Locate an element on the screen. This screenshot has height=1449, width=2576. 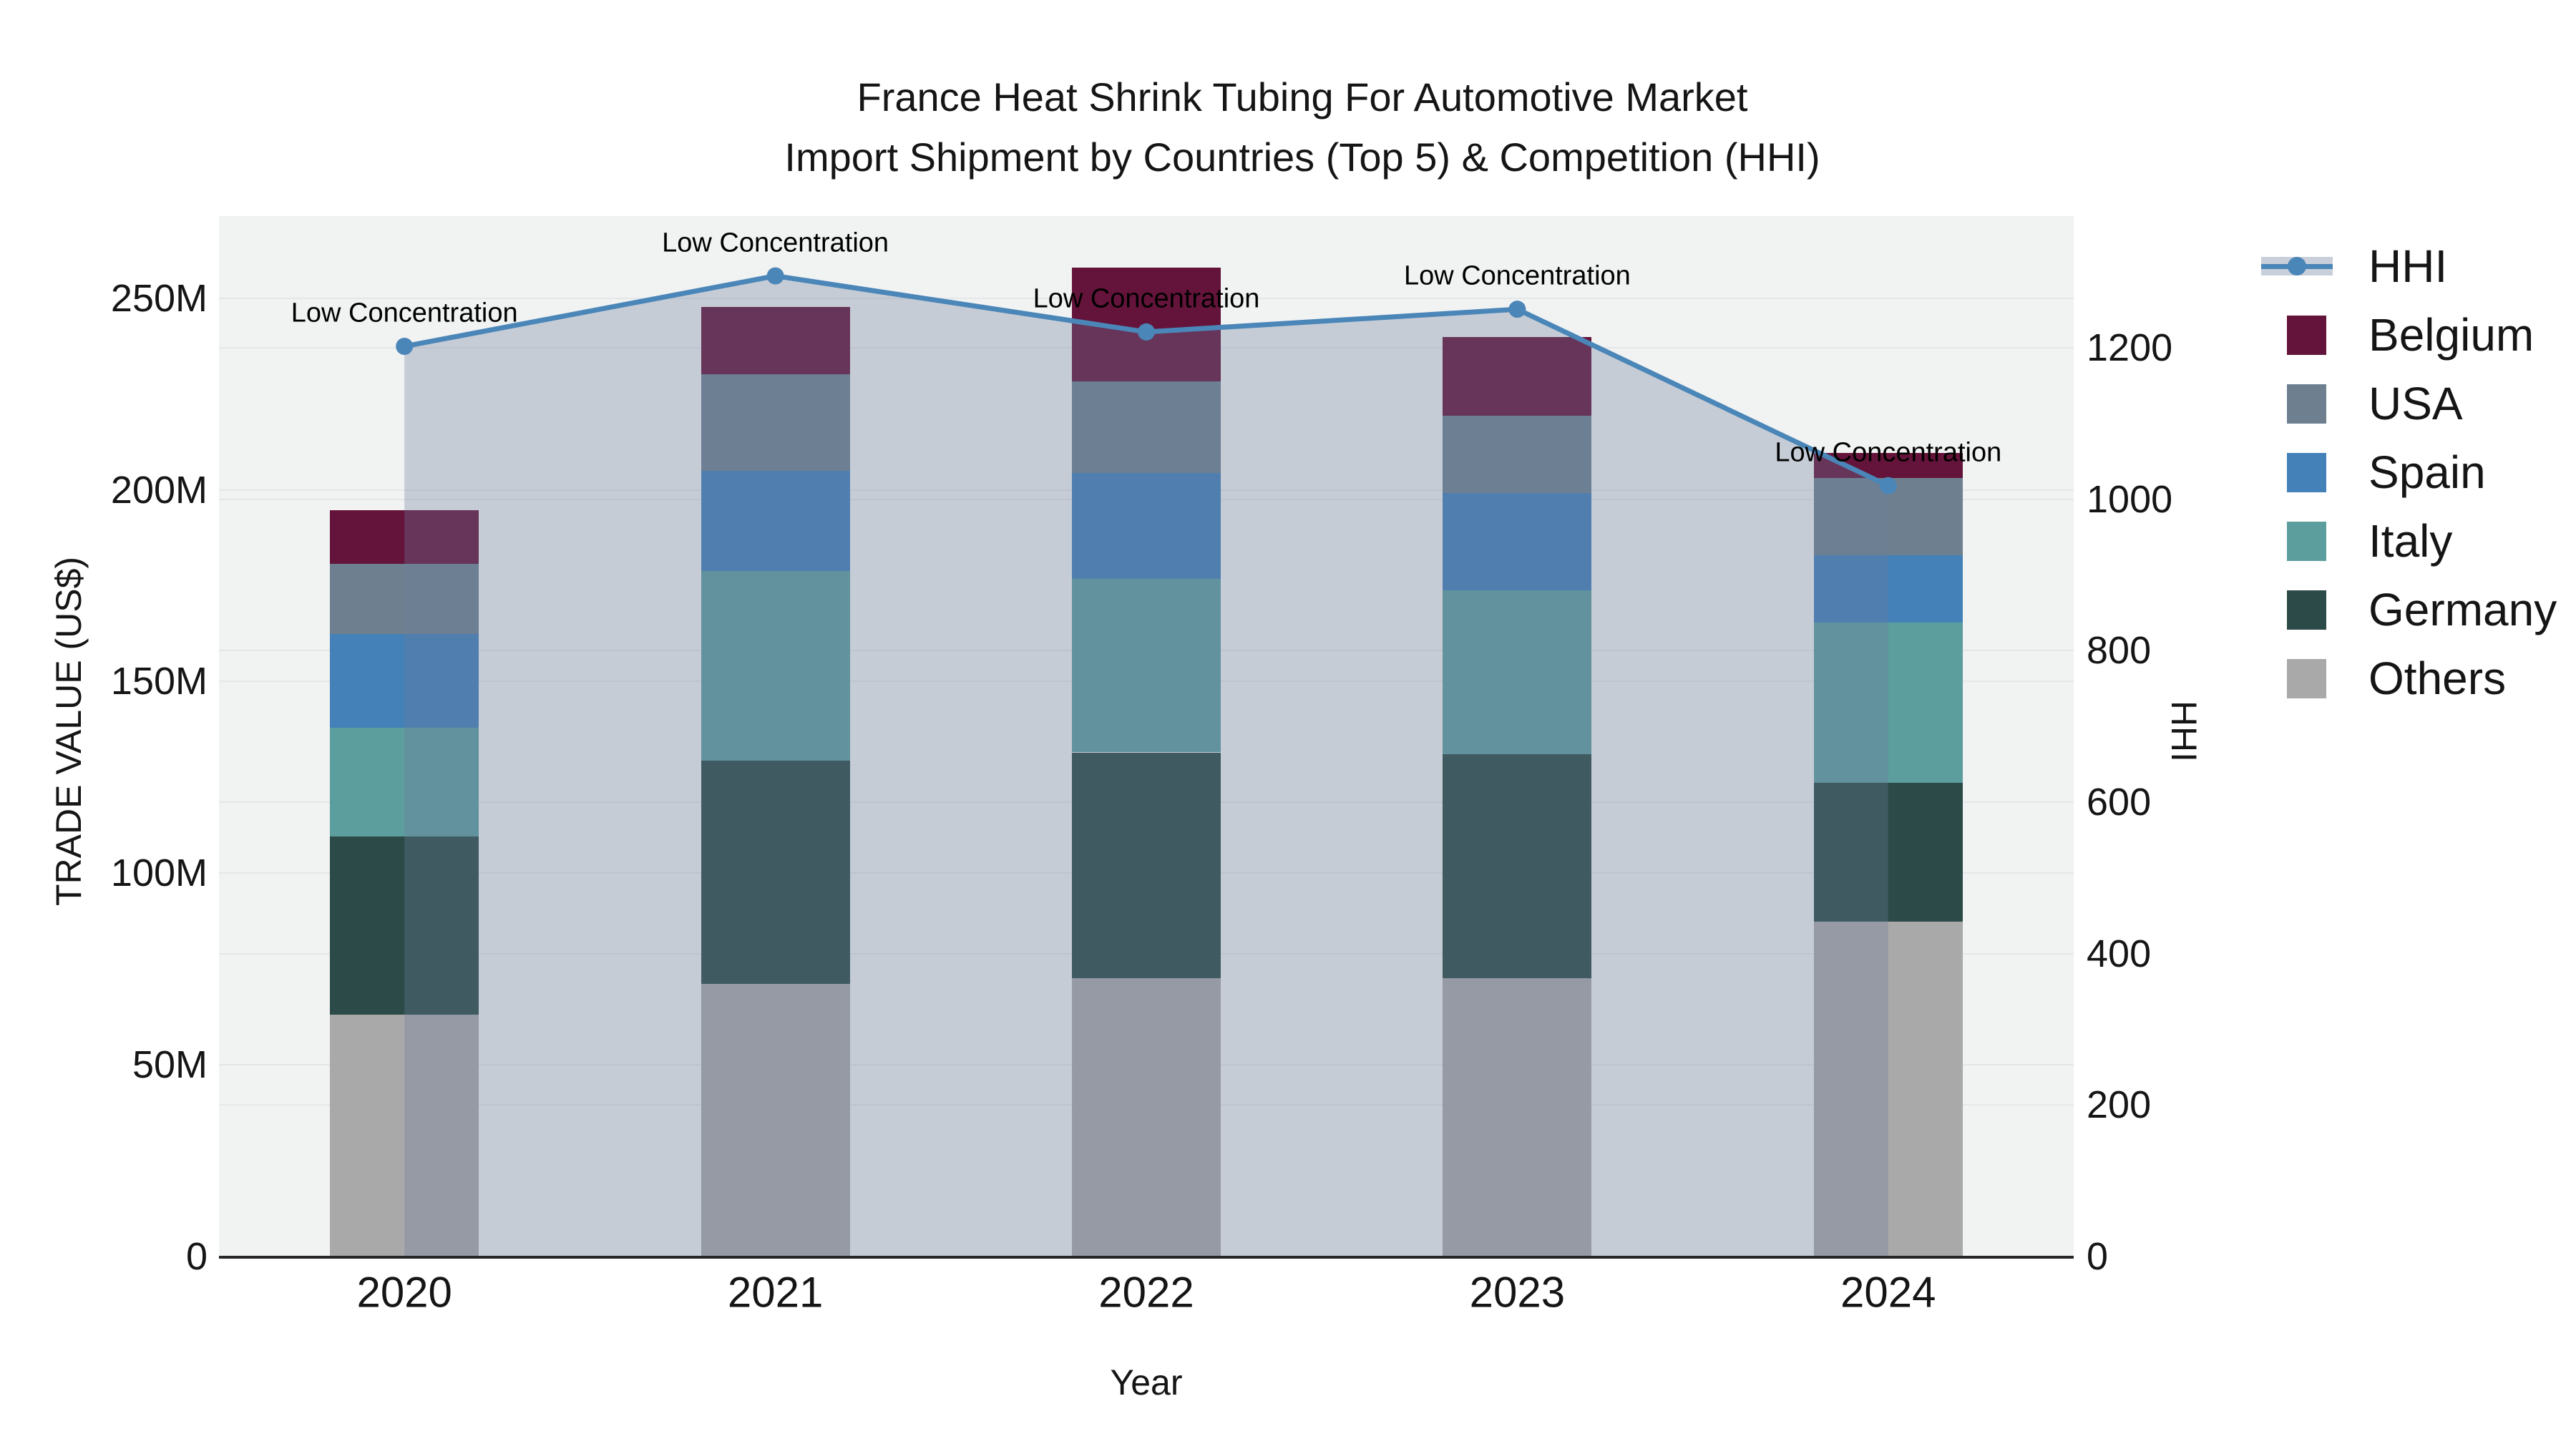
bar-2020-spain is located at coordinates (404, 680).